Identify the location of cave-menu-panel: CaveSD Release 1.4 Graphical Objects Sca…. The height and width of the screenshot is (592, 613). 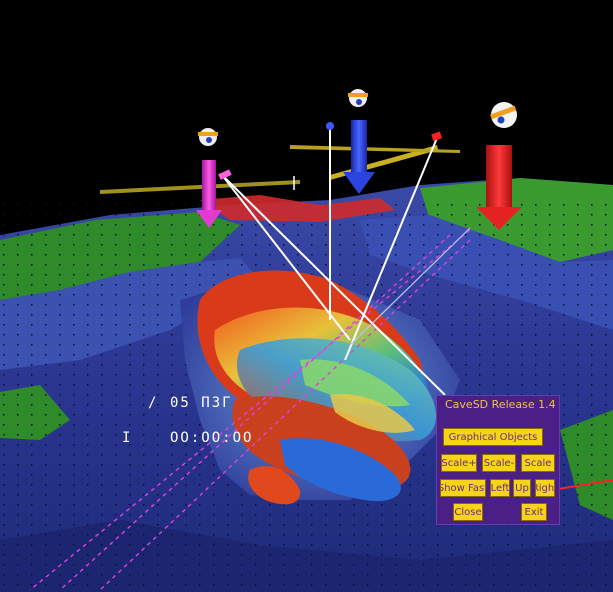
(498, 460).